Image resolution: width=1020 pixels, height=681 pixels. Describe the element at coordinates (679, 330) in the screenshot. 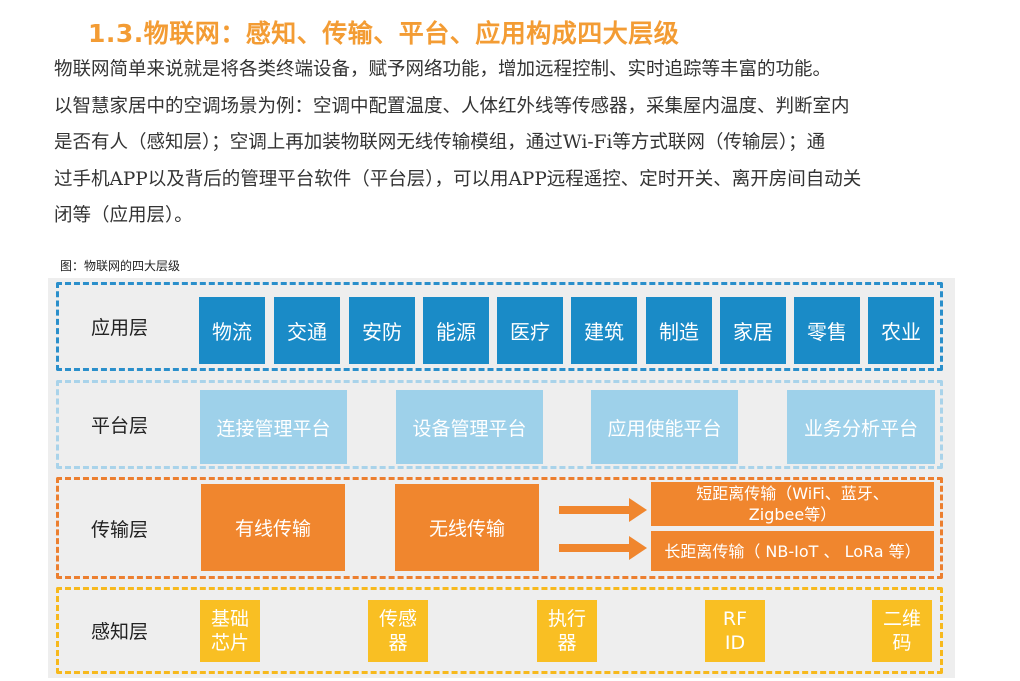

I see `app-item-manufacturing: 制造` at that location.